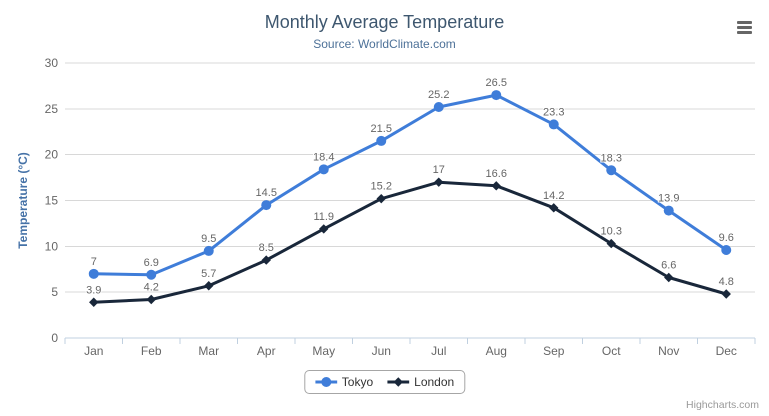  I want to click on data-label: 6.6, so click(668, 266).